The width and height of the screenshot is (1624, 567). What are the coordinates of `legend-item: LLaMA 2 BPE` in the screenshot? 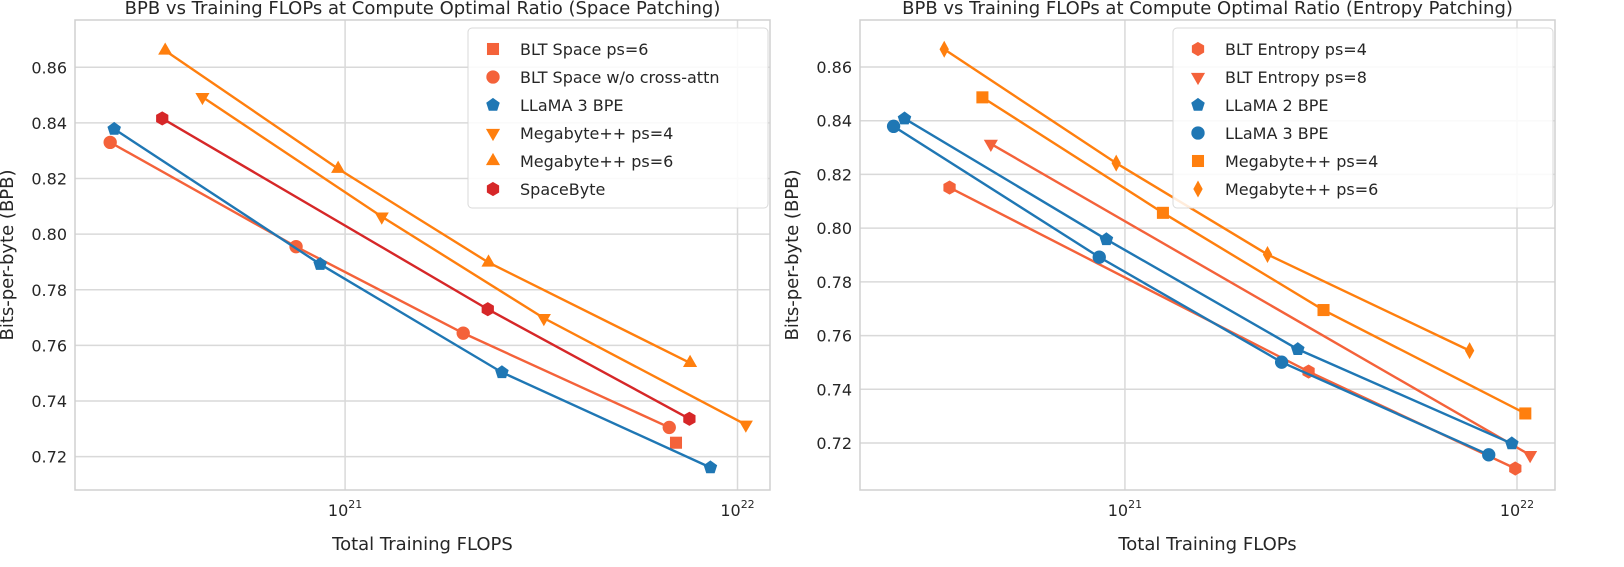 It's located at (1259, 105).